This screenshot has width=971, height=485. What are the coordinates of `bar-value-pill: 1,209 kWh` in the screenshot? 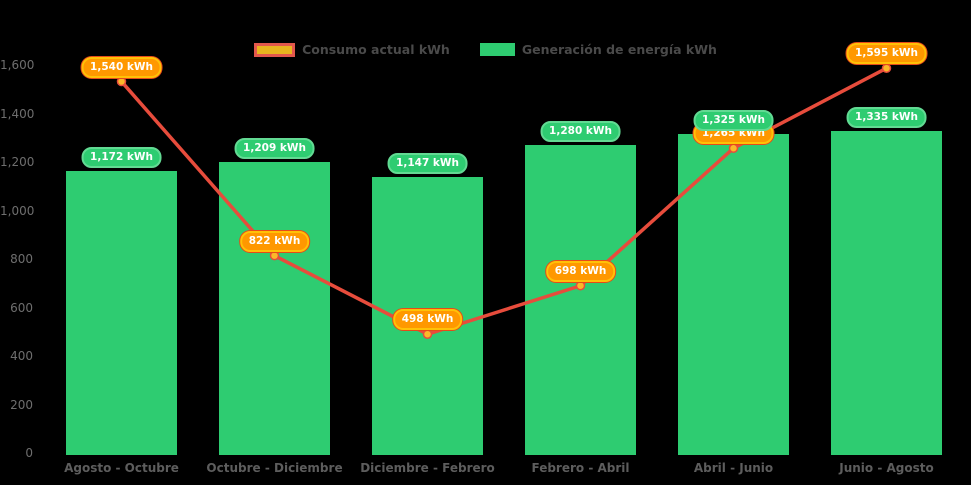 It's located at (274, 148).